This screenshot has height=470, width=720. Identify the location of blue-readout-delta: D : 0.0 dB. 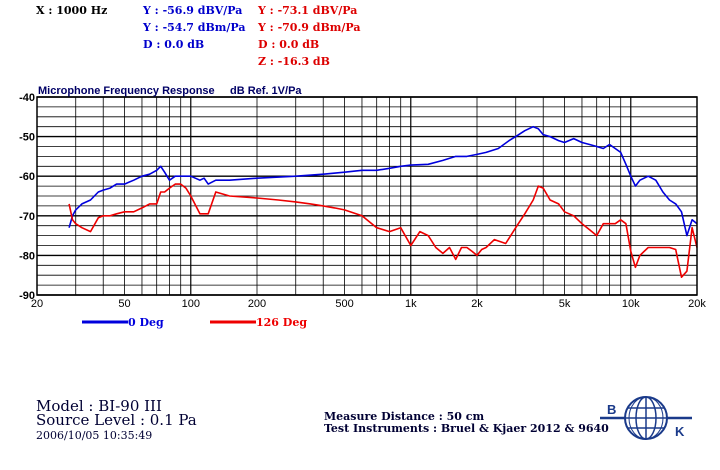
(174, 44).